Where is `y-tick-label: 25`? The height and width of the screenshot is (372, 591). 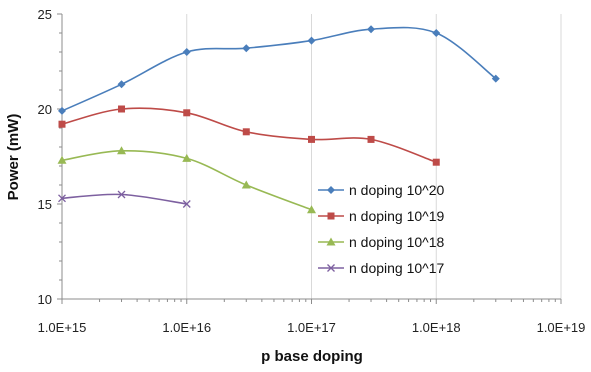
y-tick-label: 25 is located at coordinates (45, 14).